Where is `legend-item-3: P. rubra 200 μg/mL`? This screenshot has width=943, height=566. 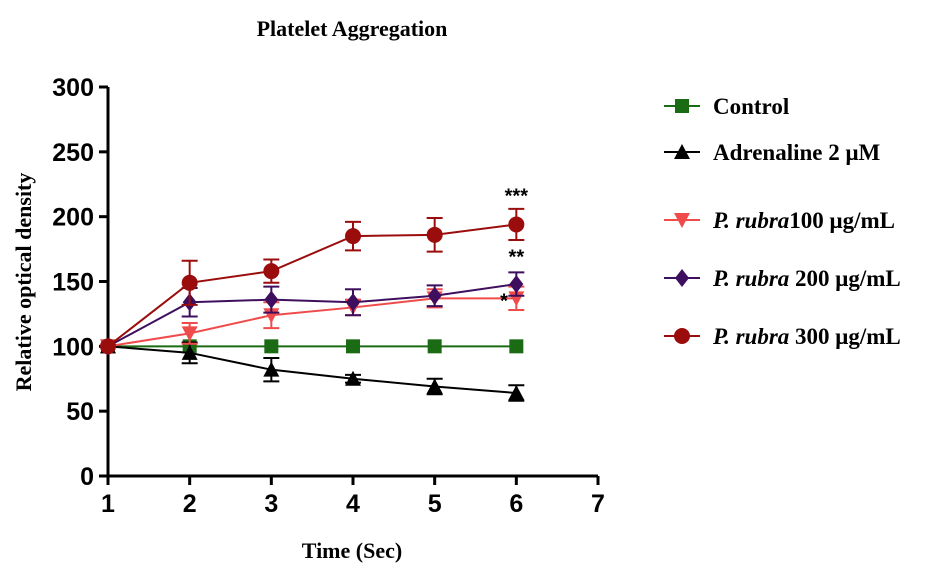
legend-item-3: P. rubra 200 μg/mL is located at coordinates (782, 278).